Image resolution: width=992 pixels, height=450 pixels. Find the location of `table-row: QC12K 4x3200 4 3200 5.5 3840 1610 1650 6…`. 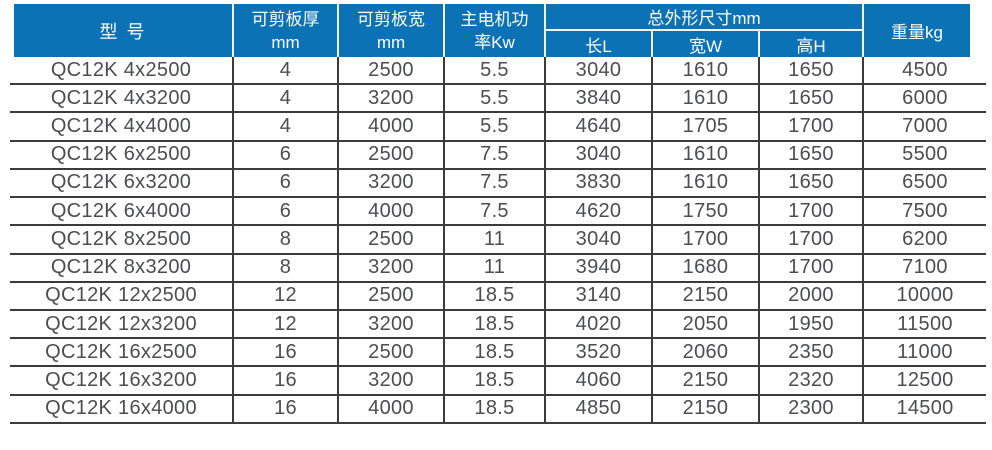

table-row: QC12K 4x3200 4 3200 5.5 3840 1610 1650 6… is located at coordinates (498, 99).